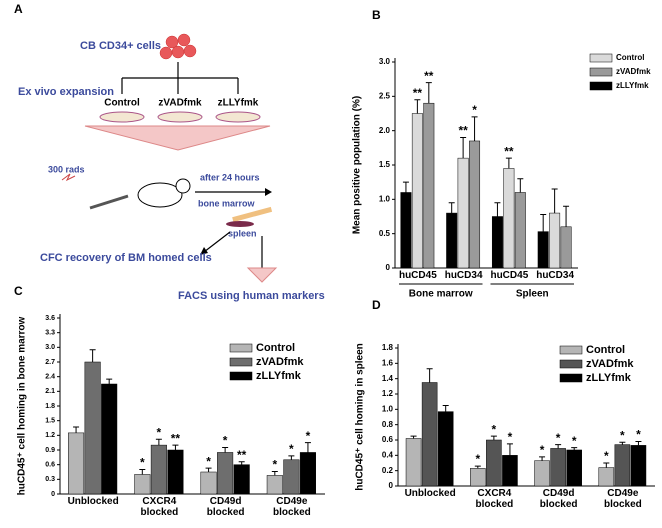 Image resolution: width=662 pixels, height=528 pixels. Describe the element at coordinates (251, 296) in the screenshot. I see `diagram-text: FACS using human markers` at that location.